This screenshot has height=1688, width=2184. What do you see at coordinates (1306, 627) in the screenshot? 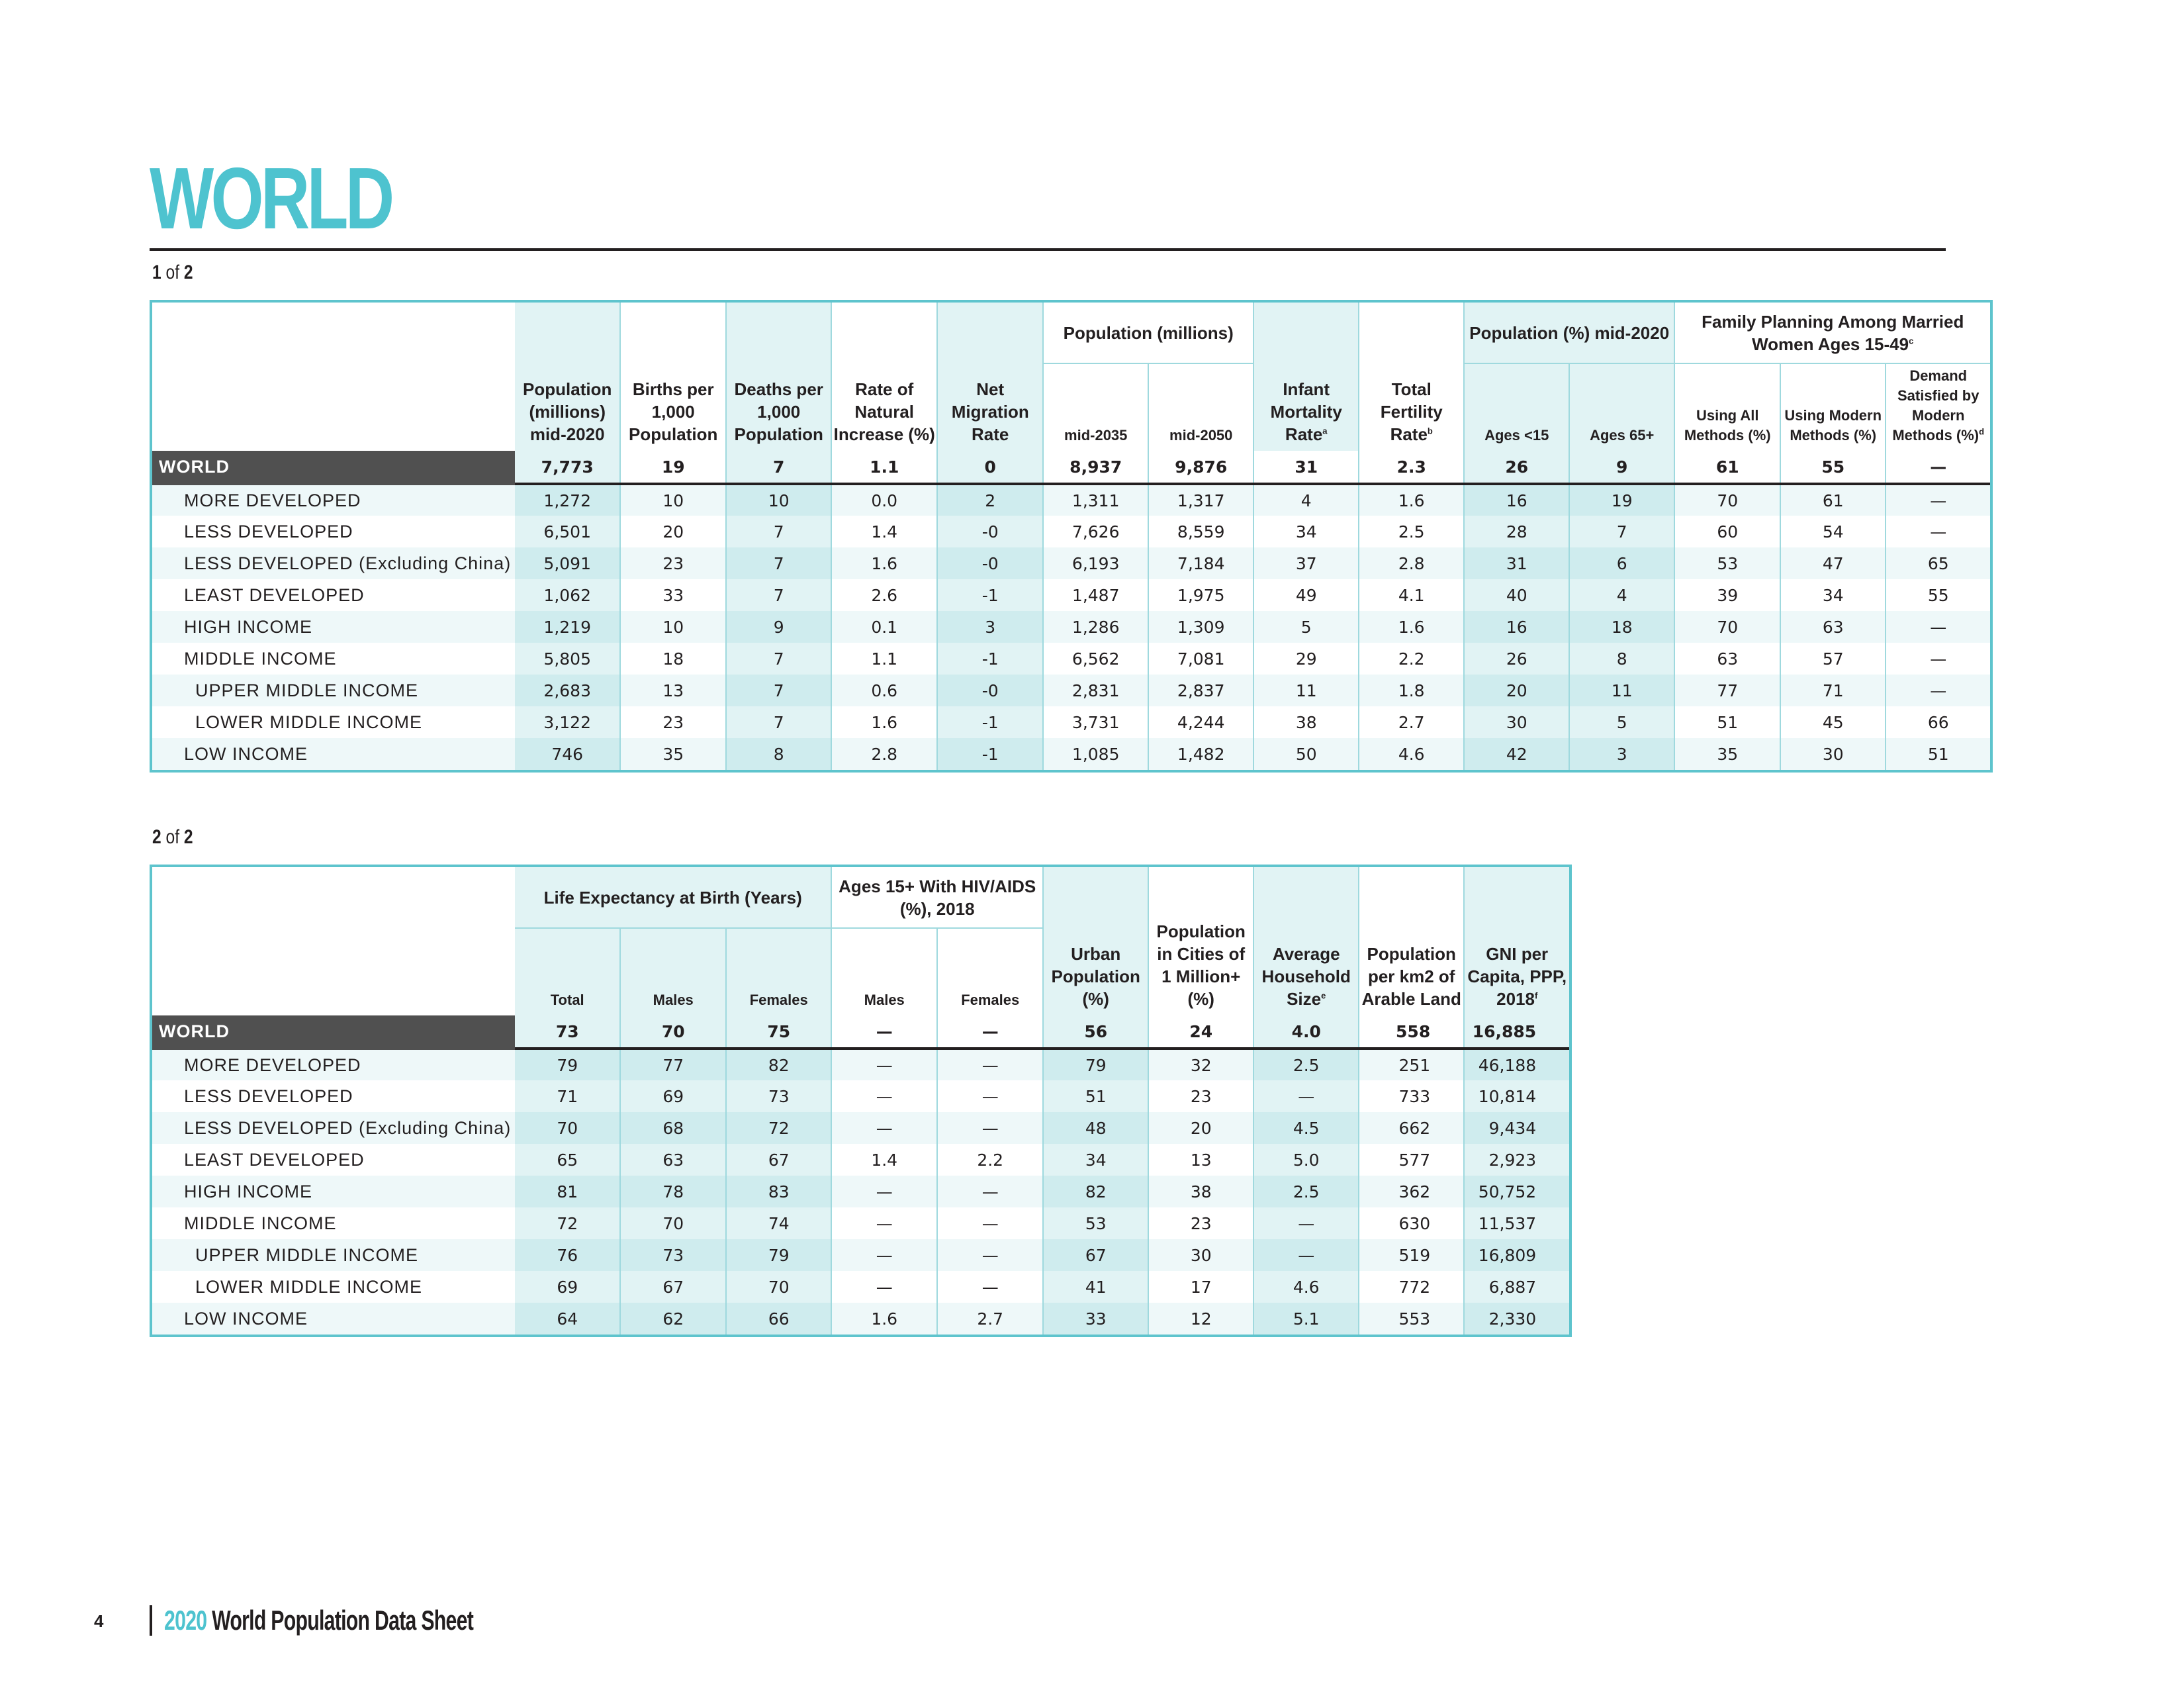
I see `table-cell: 5` at bounding box center [1306, 627].